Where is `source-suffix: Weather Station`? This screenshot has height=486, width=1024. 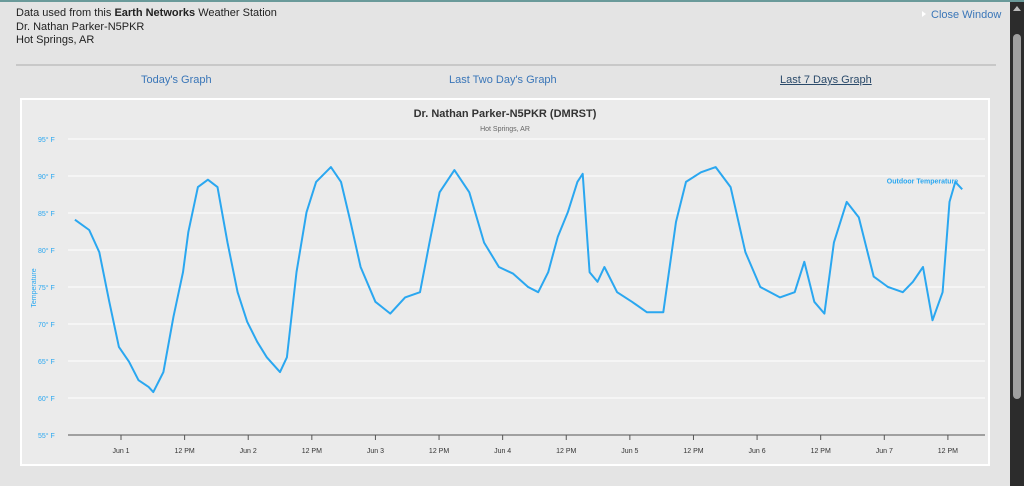
source-suffix: Weather Station is located at coordinates (236, 13).